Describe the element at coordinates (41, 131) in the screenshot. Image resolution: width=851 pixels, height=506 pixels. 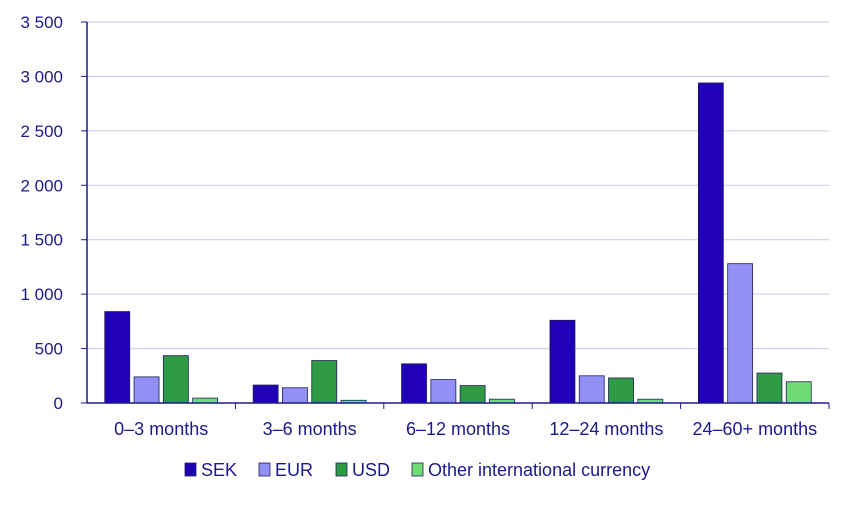
I see `y-tick-label: 2 500` at that location.